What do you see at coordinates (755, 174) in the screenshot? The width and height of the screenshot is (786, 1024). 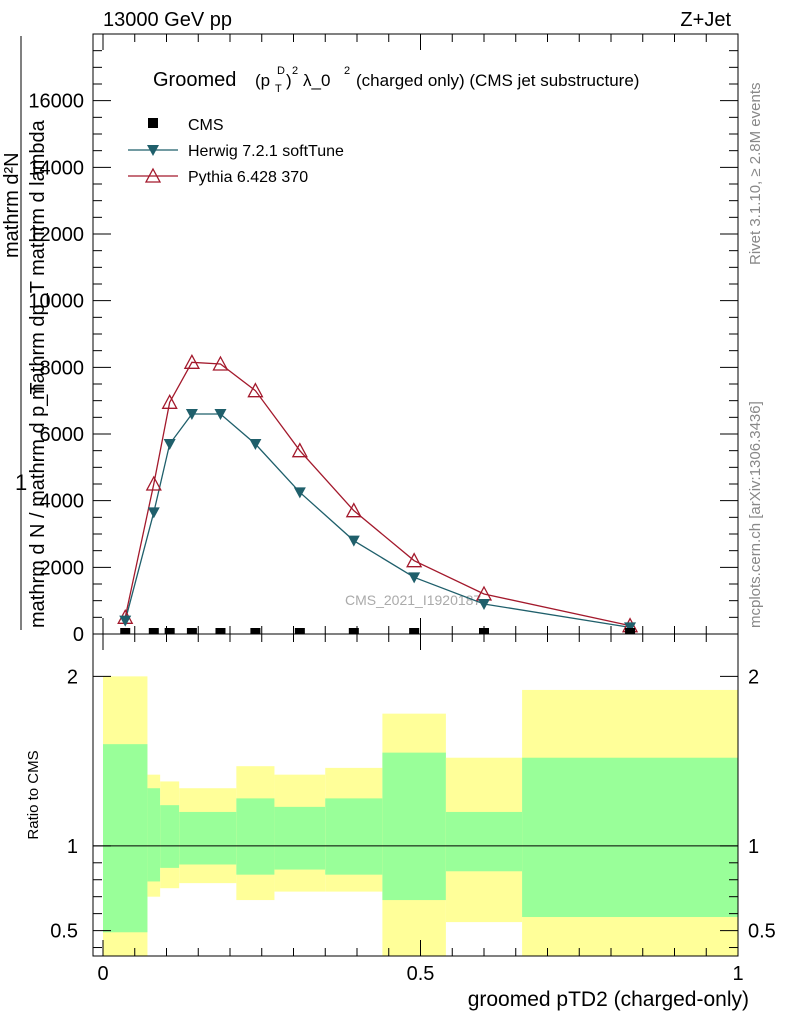 I see `rivet-version-label: Rivet 3.1.10, ≥ 2.8M events` at bounding box center [755, 174].